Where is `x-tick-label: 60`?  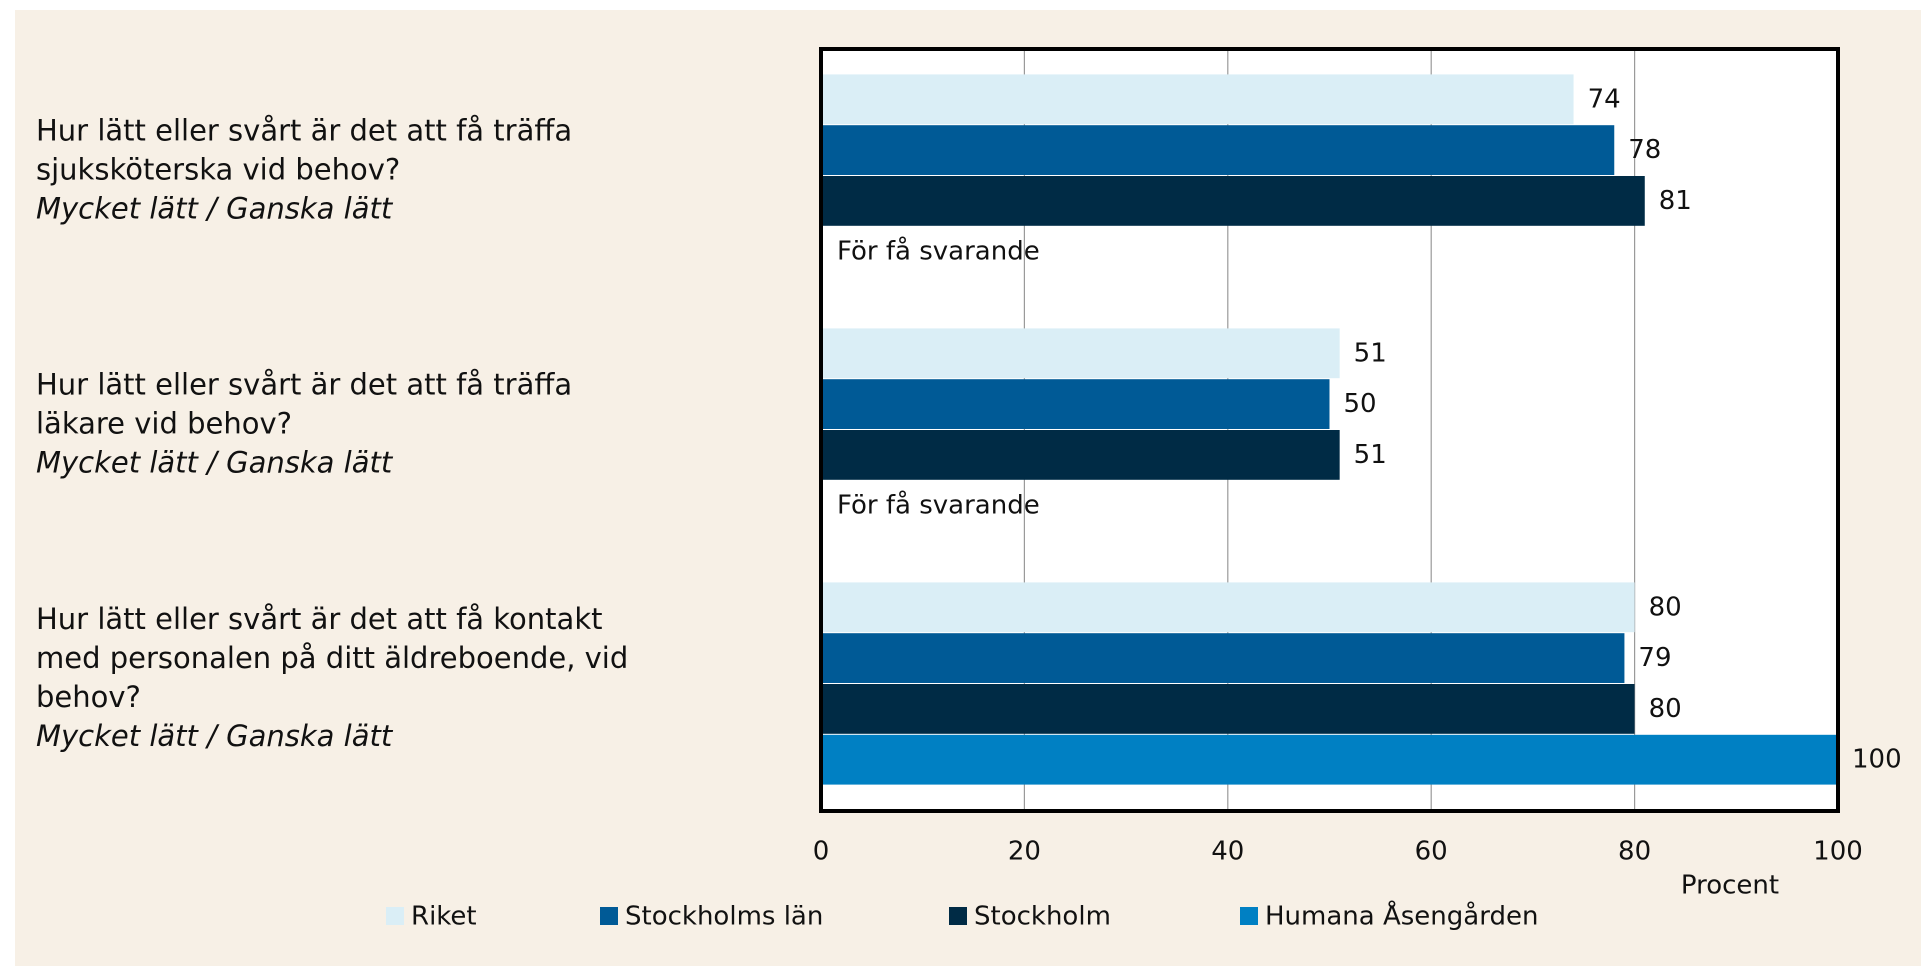 x-tick-label: 60 is located at coordinates (1431, 852).